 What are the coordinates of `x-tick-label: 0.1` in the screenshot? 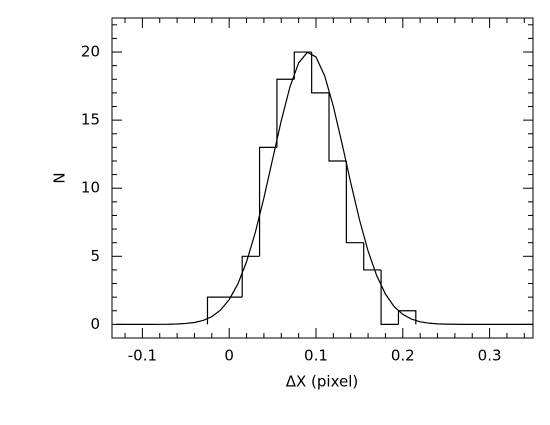 It's located at (316, 356).